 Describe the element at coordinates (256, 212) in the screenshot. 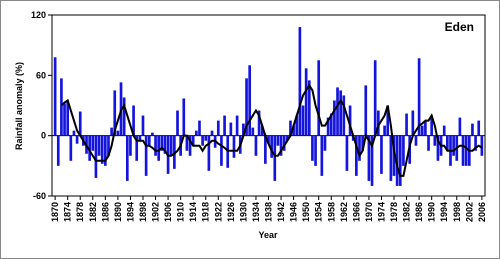

I see `x-tick-label: 1934` at that location.